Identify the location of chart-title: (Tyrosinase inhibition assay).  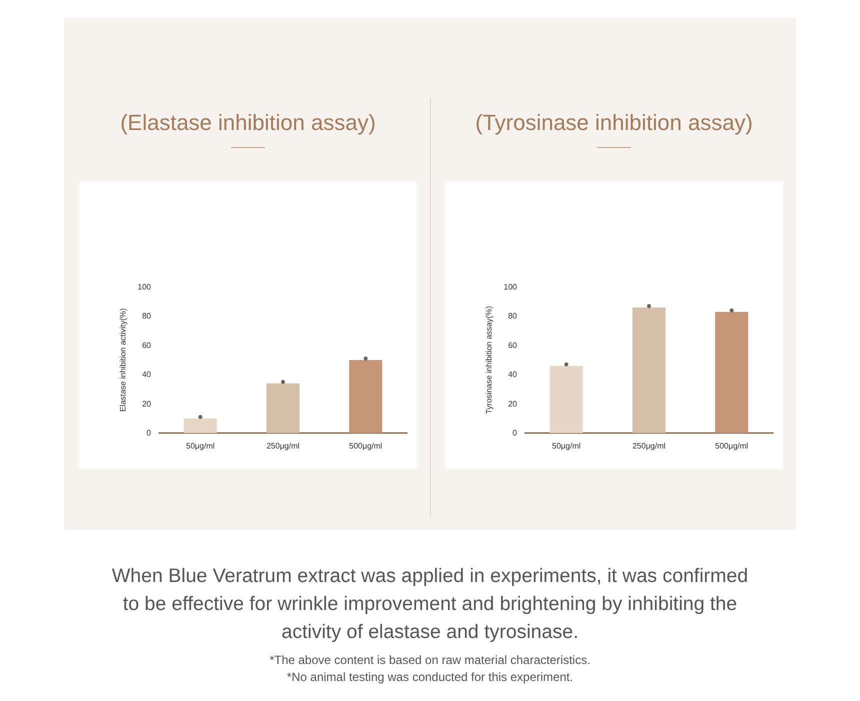
(614, 123).